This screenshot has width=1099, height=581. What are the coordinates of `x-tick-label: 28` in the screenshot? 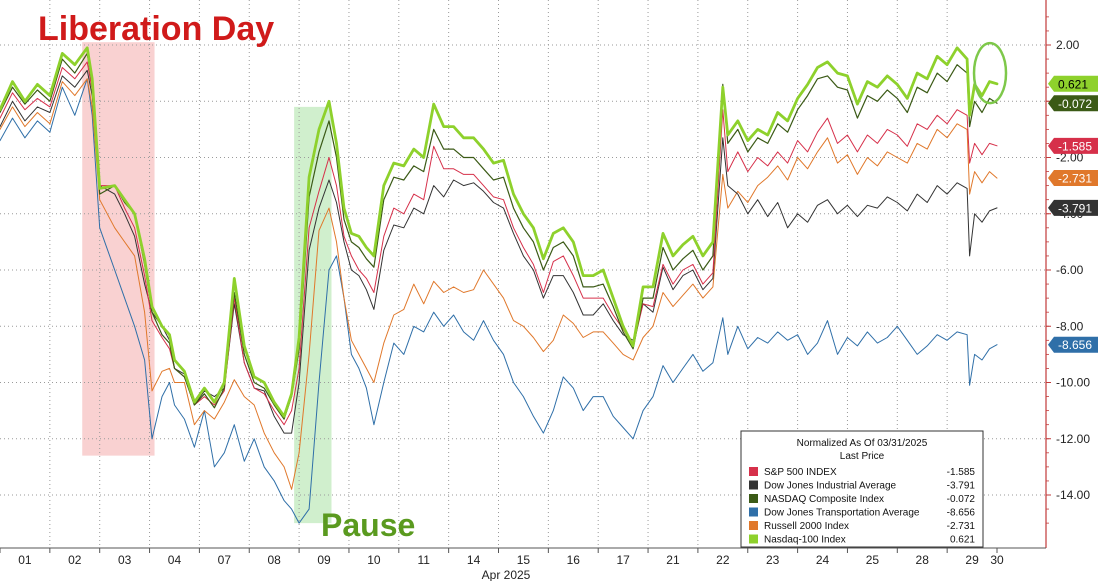 It's located at (923, 560).